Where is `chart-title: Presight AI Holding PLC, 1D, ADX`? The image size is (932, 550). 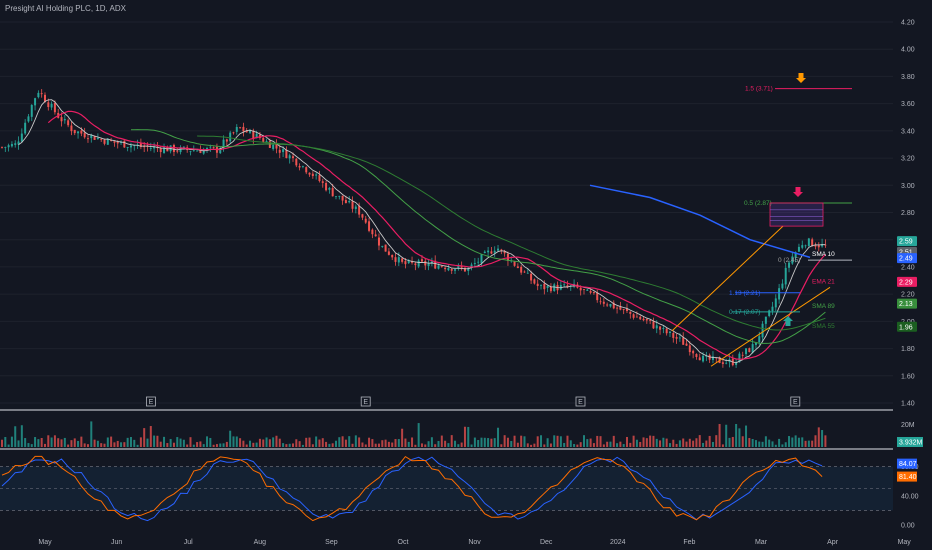
chart-title: Presight AI Holding PLC, 1D, ADX is located at coordinates (65, 8).